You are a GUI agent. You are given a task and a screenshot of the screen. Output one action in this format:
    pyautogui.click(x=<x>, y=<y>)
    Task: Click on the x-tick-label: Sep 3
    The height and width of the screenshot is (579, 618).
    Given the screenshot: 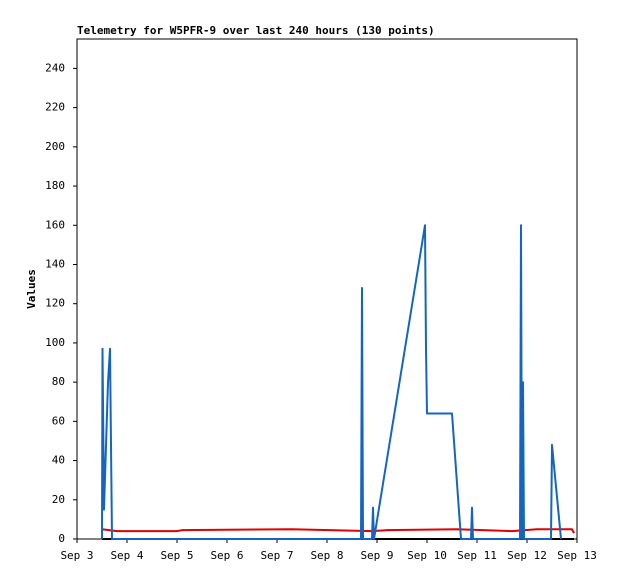 What is the action you would take?
    pyautogui.click(x=76, y=555)
    